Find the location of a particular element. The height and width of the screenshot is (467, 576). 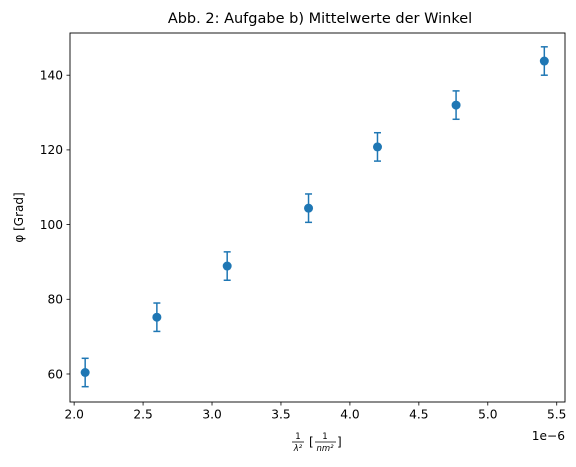

y-tick-label: 60 is located at coordinates (55, 374).